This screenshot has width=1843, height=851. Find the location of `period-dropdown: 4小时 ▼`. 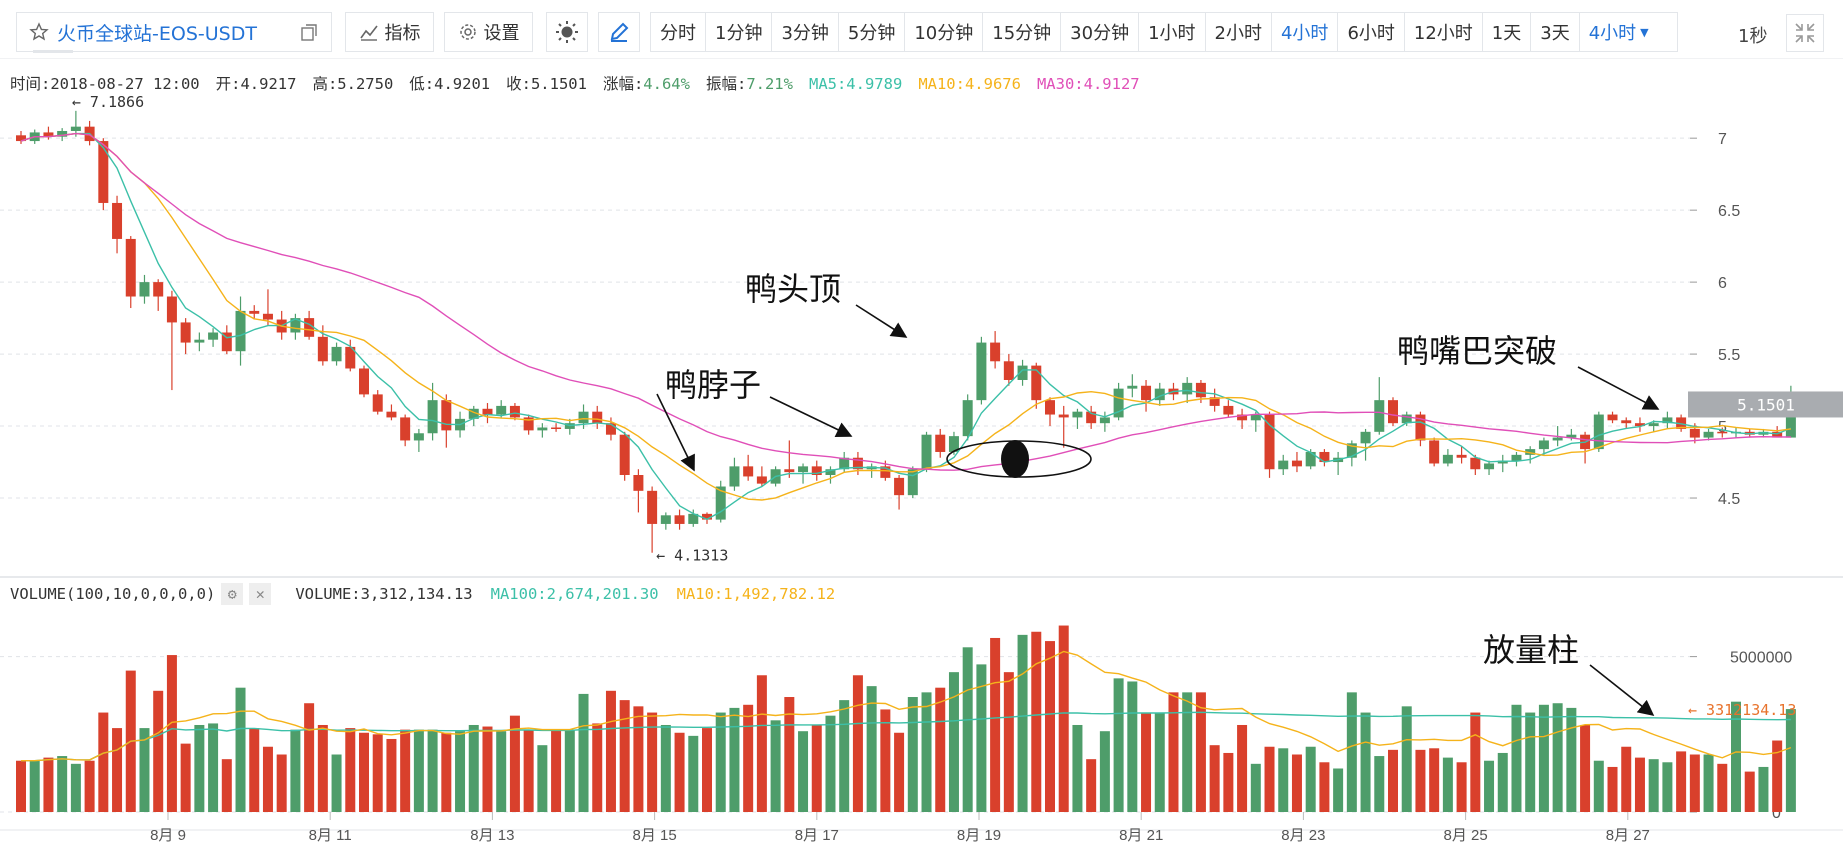

period-dropdown: 4小时 ▼ is located at coordinates (1619, 32).